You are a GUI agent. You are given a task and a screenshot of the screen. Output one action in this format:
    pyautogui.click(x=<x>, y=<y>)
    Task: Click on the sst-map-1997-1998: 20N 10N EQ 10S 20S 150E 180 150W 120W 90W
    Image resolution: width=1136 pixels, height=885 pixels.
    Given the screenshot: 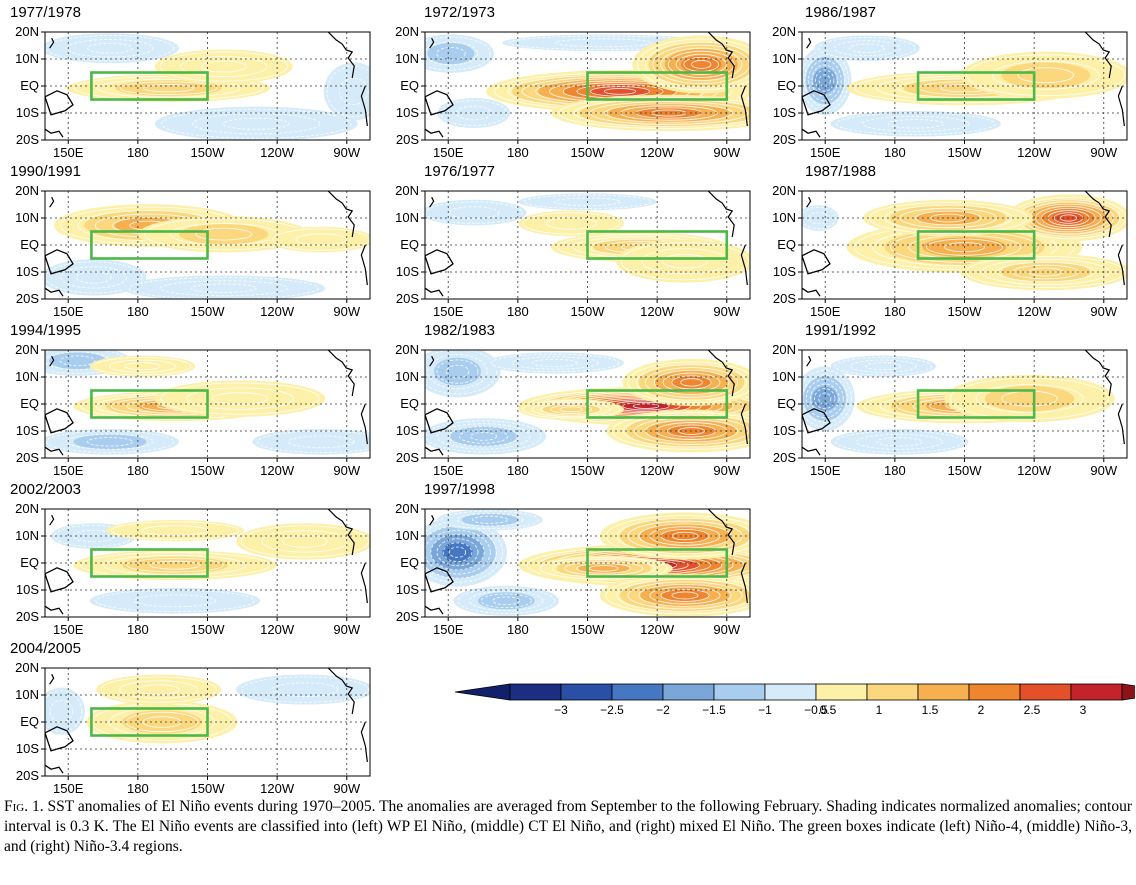 What is the action you would take?
    pyautogui.click(x=573, y=569)
    